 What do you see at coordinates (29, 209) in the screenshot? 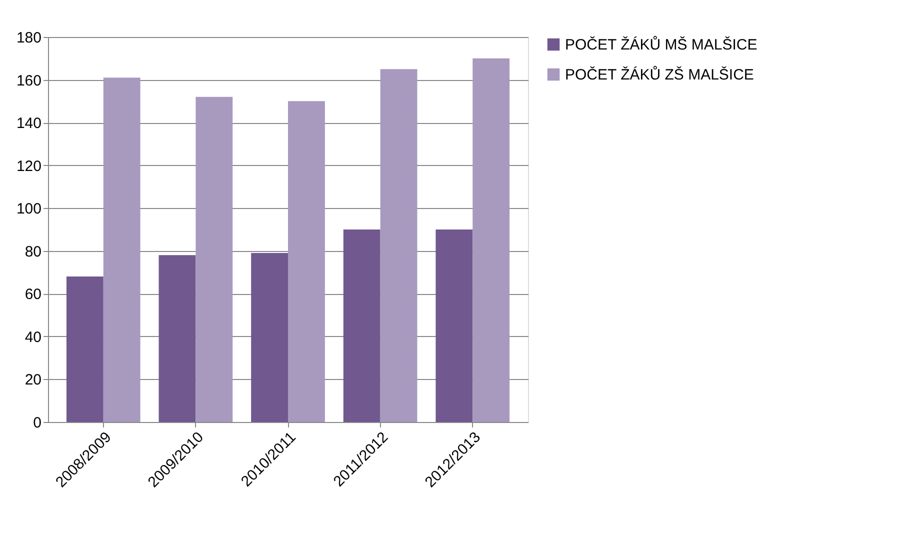
I see `y-tick-label: 100` at bounding box center [29, 209].